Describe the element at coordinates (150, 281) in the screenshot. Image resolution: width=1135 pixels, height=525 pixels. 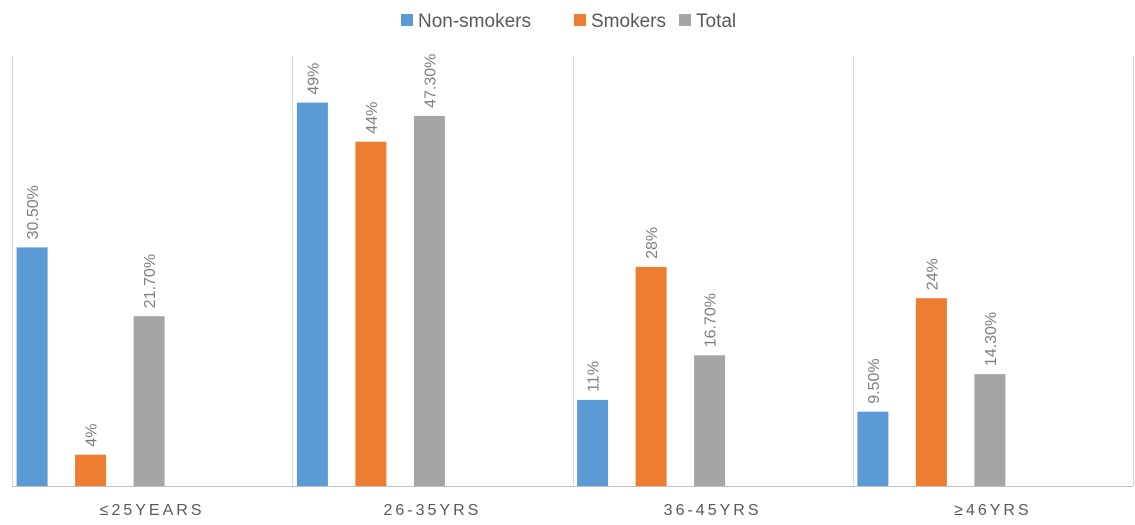
I see `data-label-total-1: 21.70%` at that location.